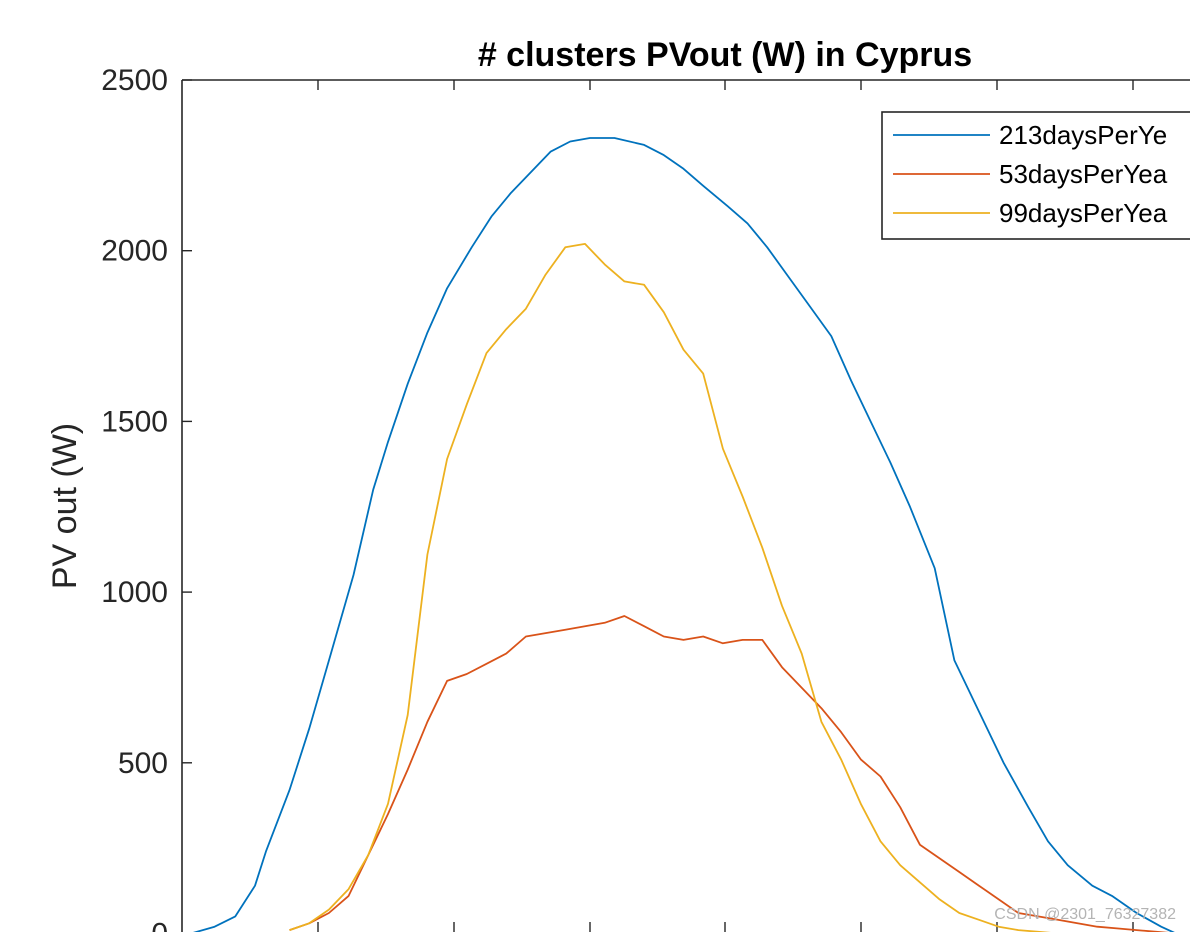 The image size is (1190, 932). What do you see at coordinates (65, 506) in the screenshot?
I see `y-axis-label: PV out (W)` at bounding box center [65, 506].